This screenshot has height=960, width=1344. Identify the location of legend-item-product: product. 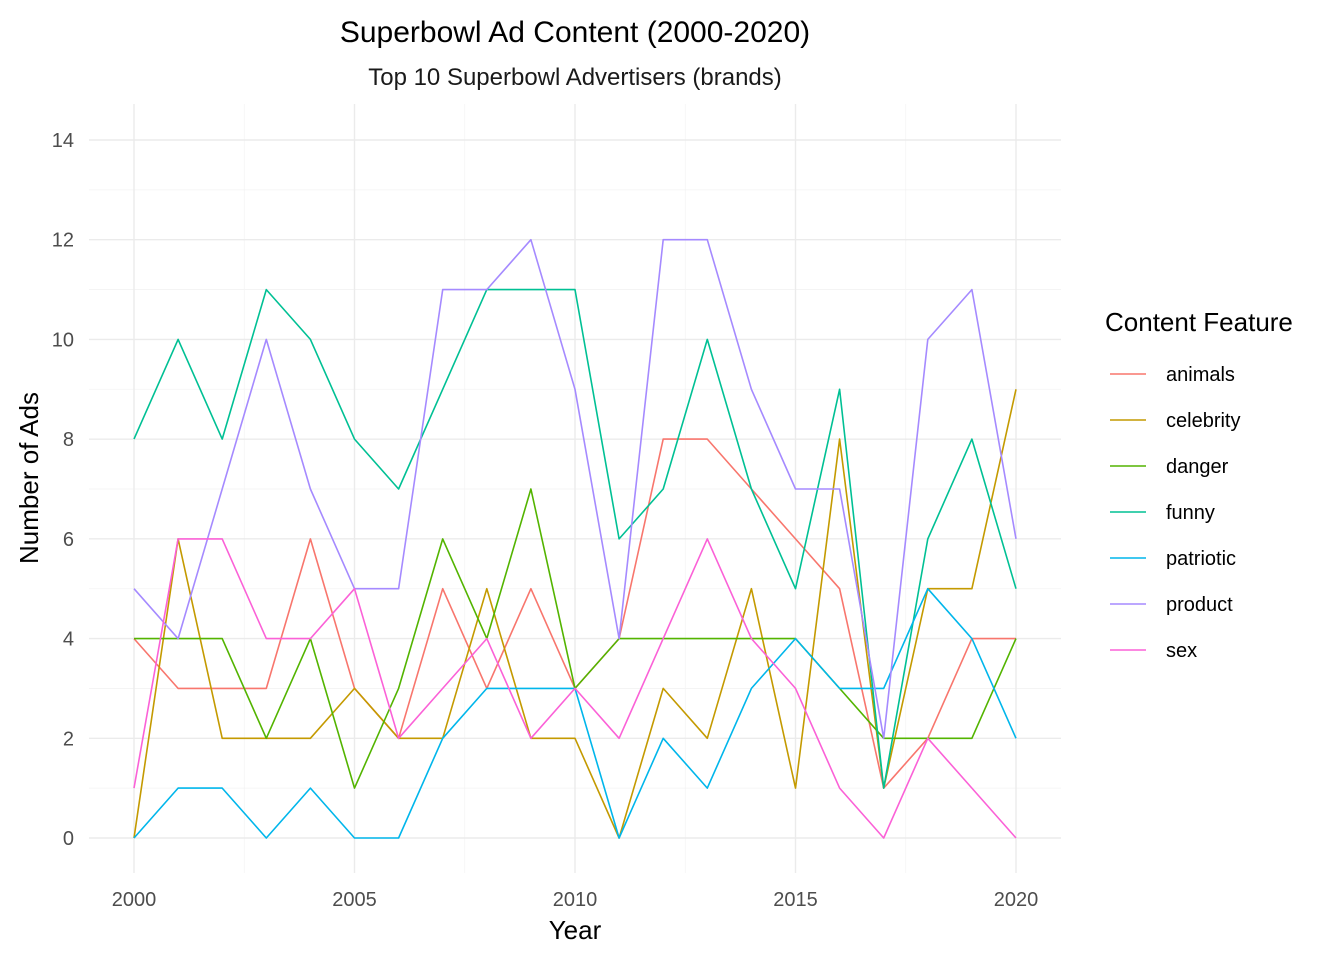
(1171, 605).